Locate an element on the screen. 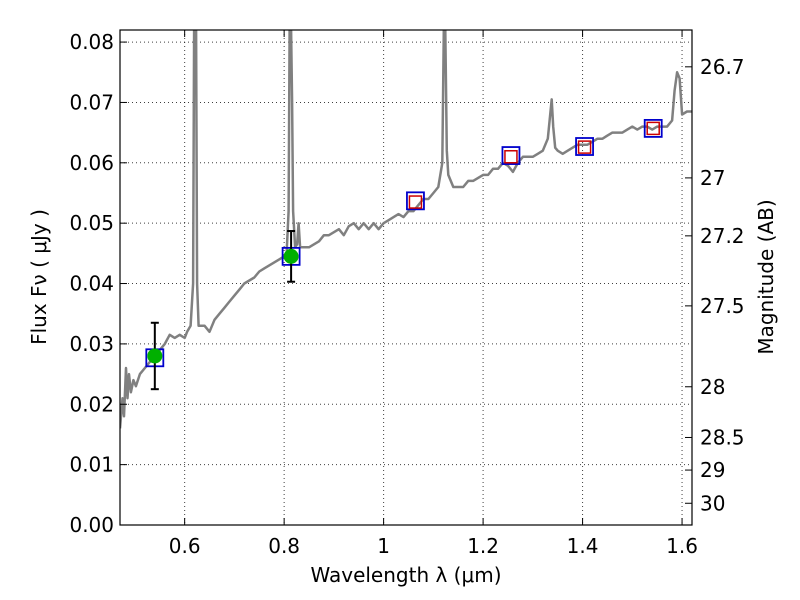 Image resolution: width=800 pixels, height=600 pixels. y-tick-label: 0.03 is located at coordinates (91, 344).